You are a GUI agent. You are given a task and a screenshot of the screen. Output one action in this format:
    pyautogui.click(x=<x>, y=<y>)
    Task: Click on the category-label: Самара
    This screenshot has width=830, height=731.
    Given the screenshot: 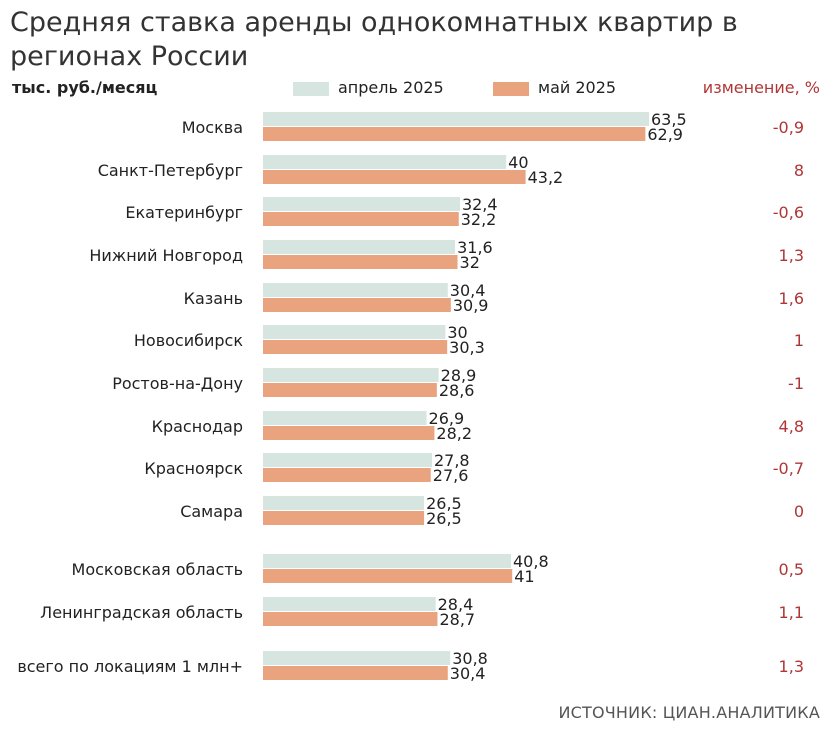 What is the action you would take?
    pyautogui.click(x=211, y=511)
    